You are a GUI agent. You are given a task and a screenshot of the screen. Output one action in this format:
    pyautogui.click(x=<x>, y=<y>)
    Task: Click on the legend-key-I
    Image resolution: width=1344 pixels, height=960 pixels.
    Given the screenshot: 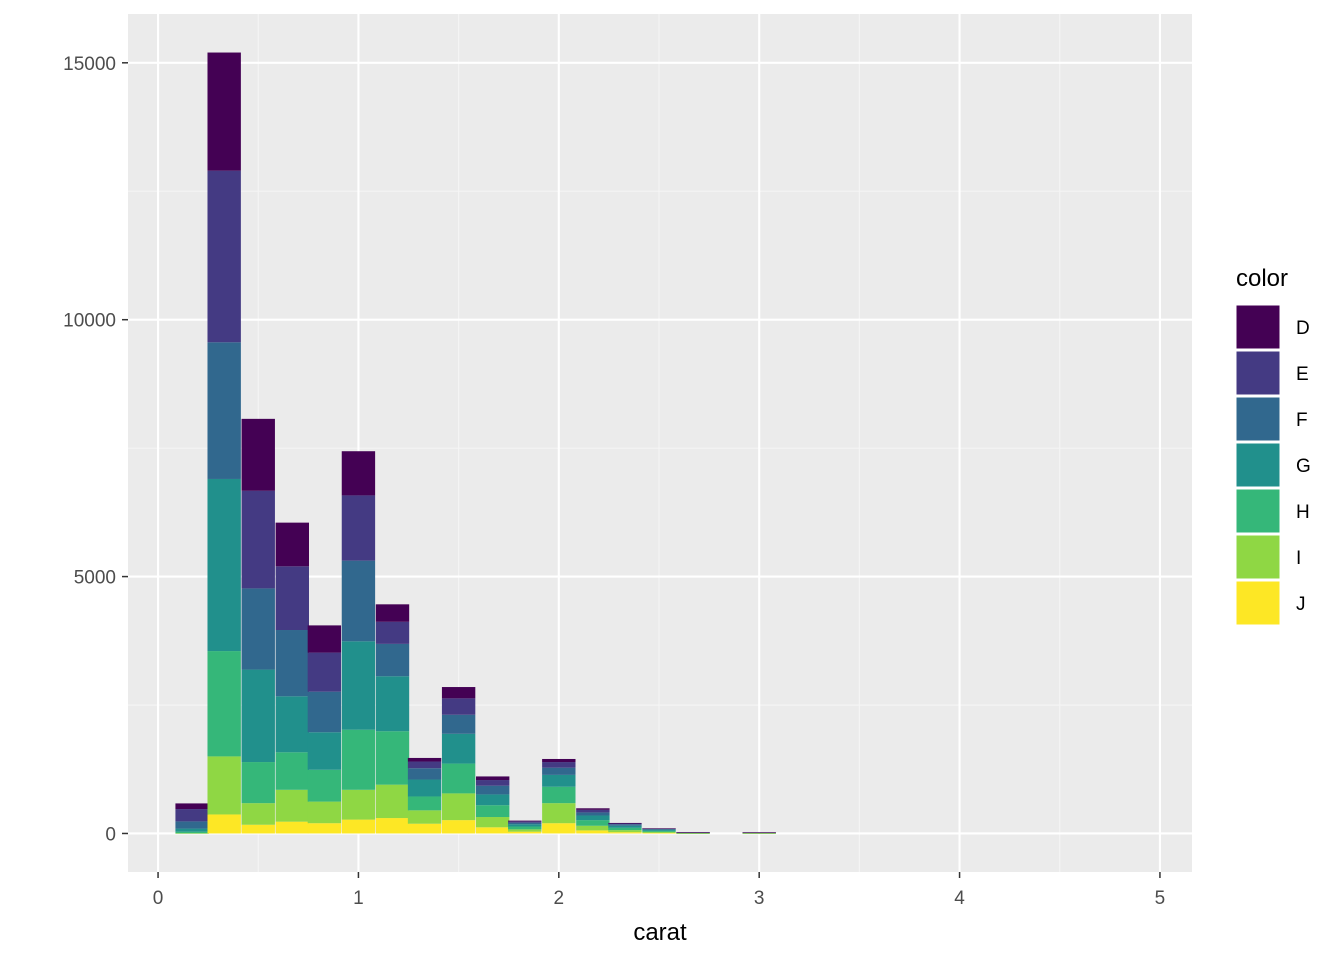 What is the action you would take?
    pyautogui.click(x=1258, y=557)
    